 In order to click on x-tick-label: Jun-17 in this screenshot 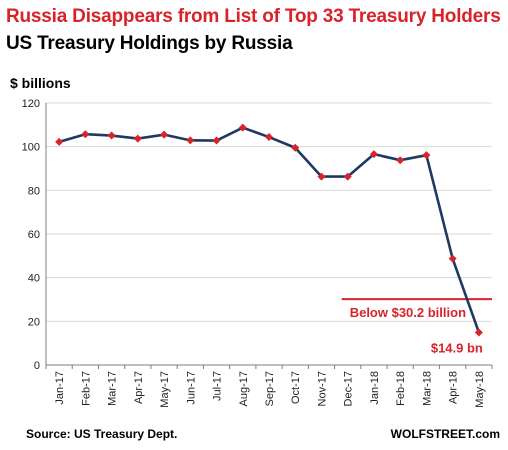, I will do `click(191, 388)`.